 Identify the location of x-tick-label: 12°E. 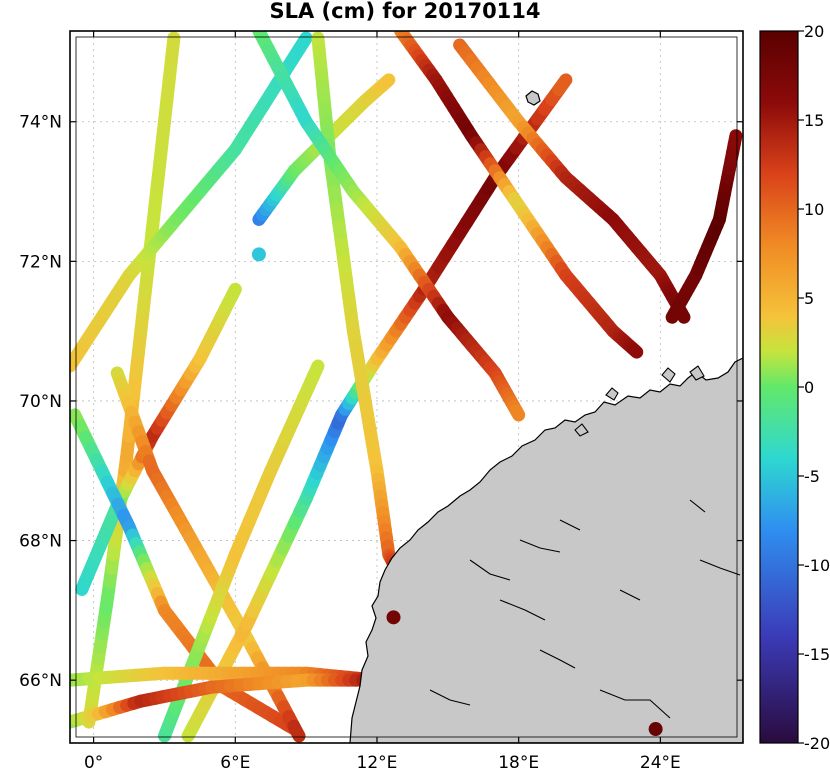
(377, 763).